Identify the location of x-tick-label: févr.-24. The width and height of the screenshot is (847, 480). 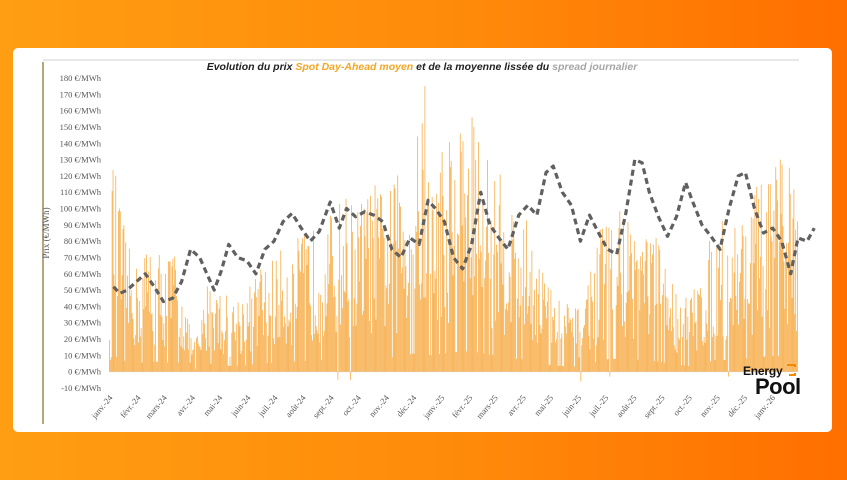
(130, 405).